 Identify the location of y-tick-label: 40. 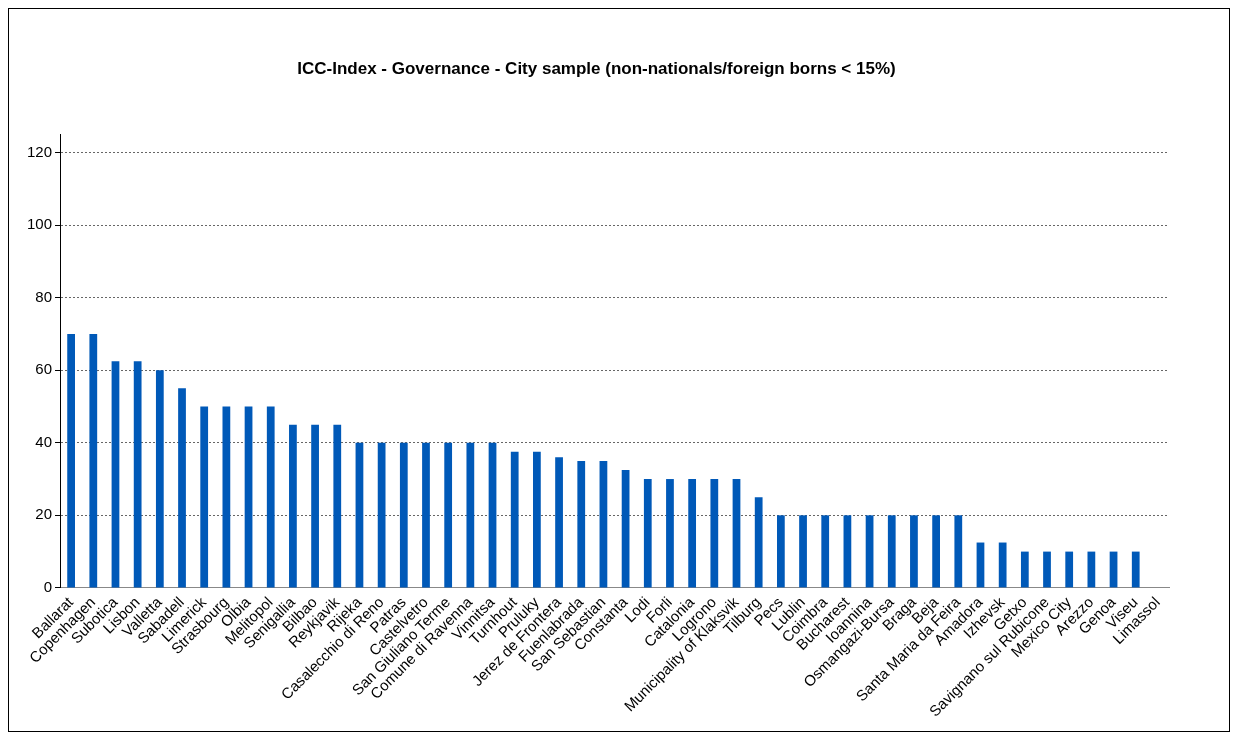
(44, 441).